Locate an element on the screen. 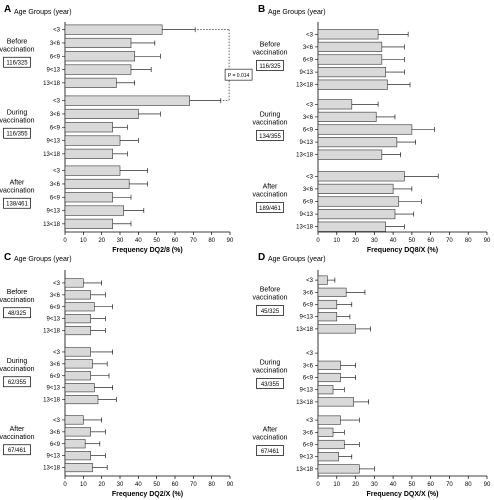 The height and width of the screenshot is (500, 494). x-tick-label: 70 is located at coordinates (193, 241).